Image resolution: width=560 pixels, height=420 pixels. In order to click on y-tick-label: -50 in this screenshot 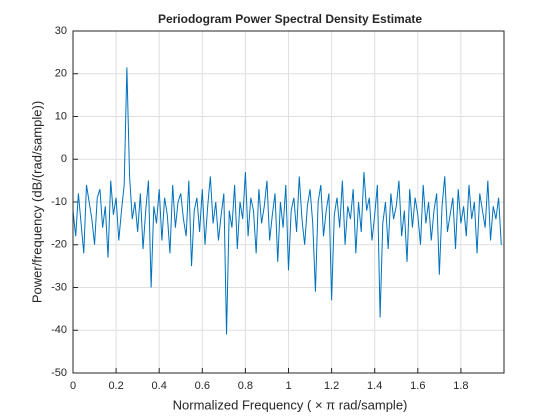, I will do `click(59, 373)`.